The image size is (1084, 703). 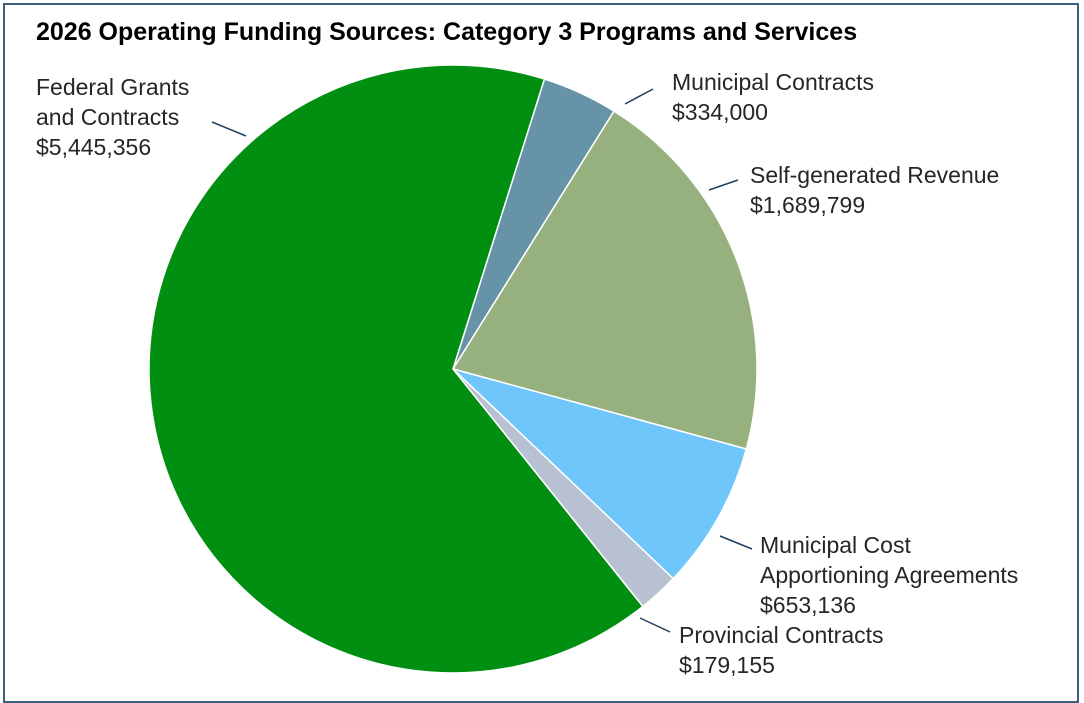 I want to click on slice-label-line: Federal Grants, so click(x=112, y=87).